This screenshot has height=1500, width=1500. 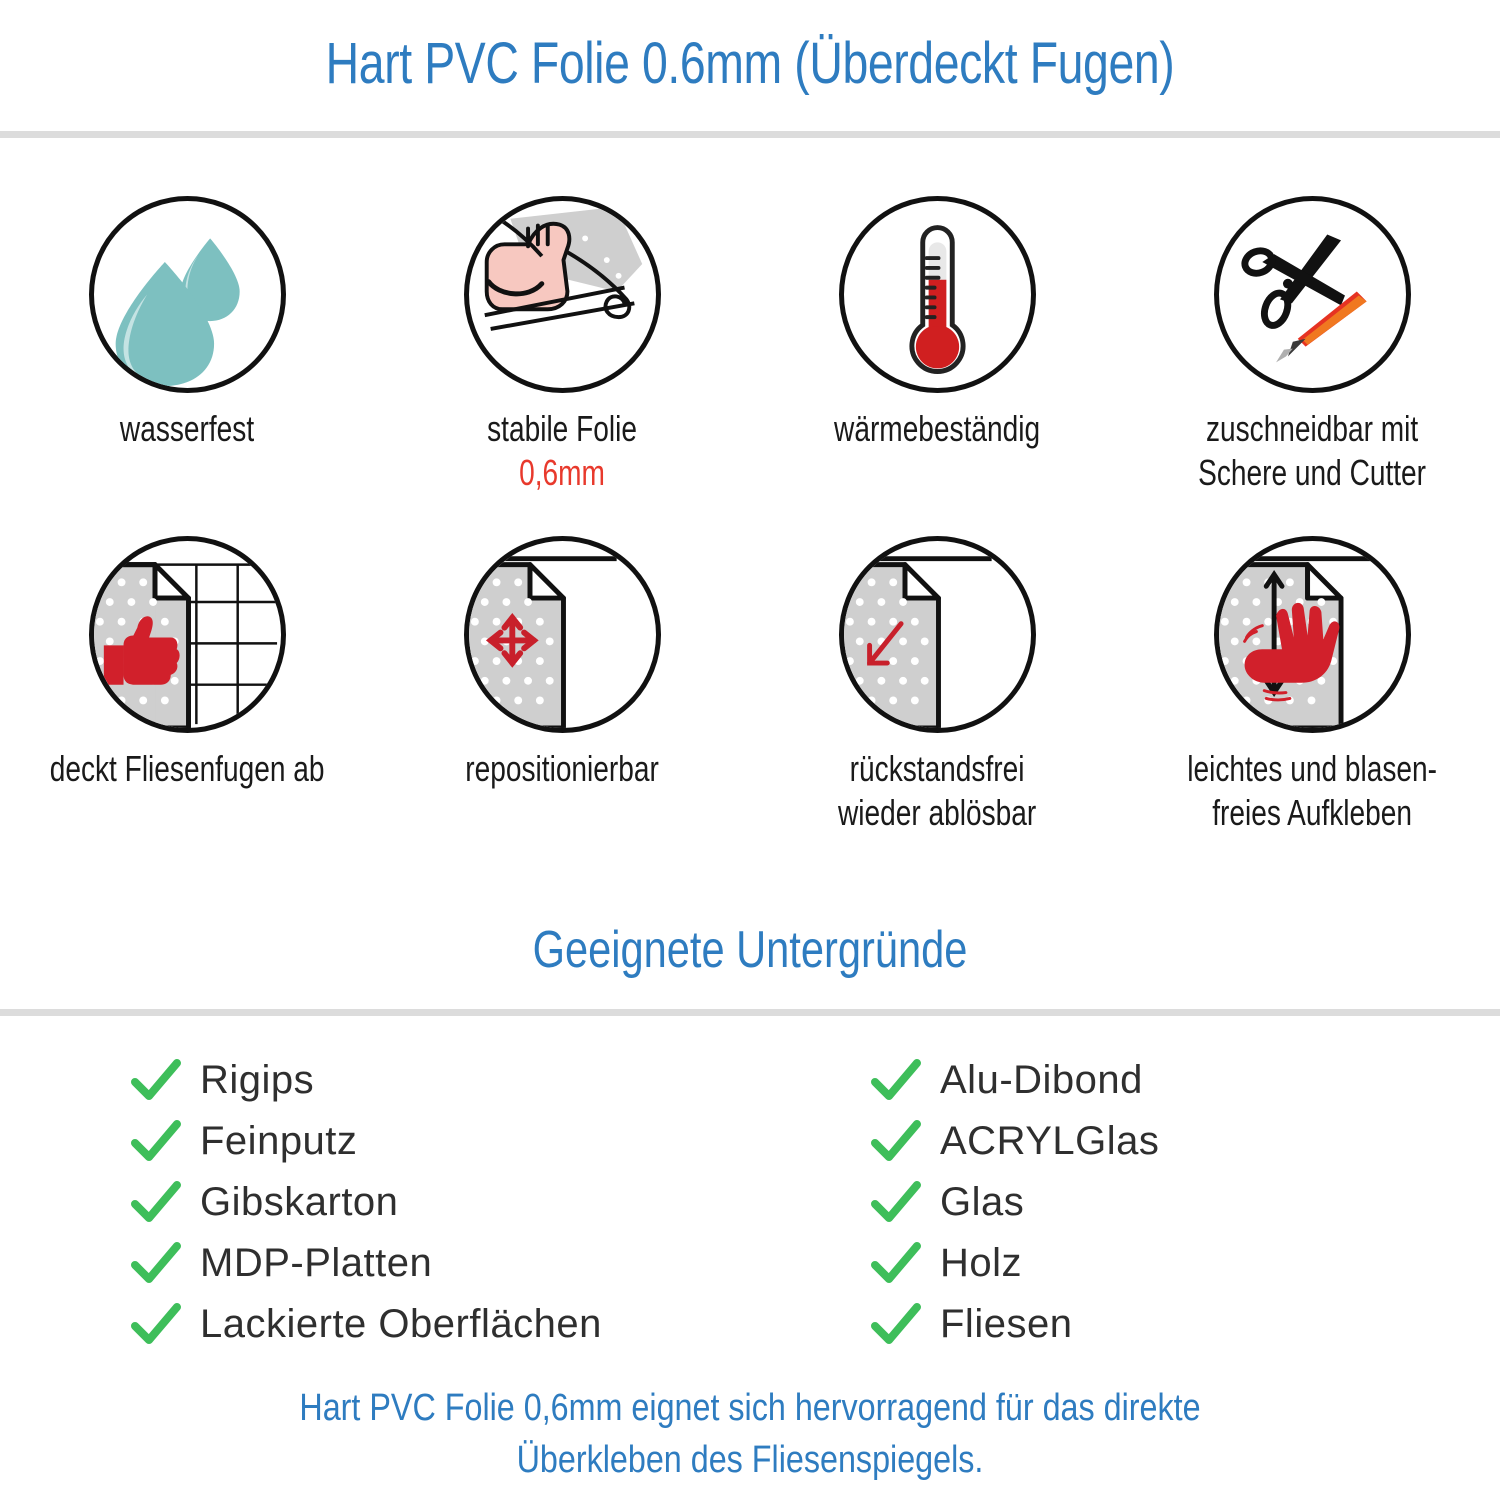 I want to click on list-item-label: MDP-Platten, so click(x=316, y=1263).